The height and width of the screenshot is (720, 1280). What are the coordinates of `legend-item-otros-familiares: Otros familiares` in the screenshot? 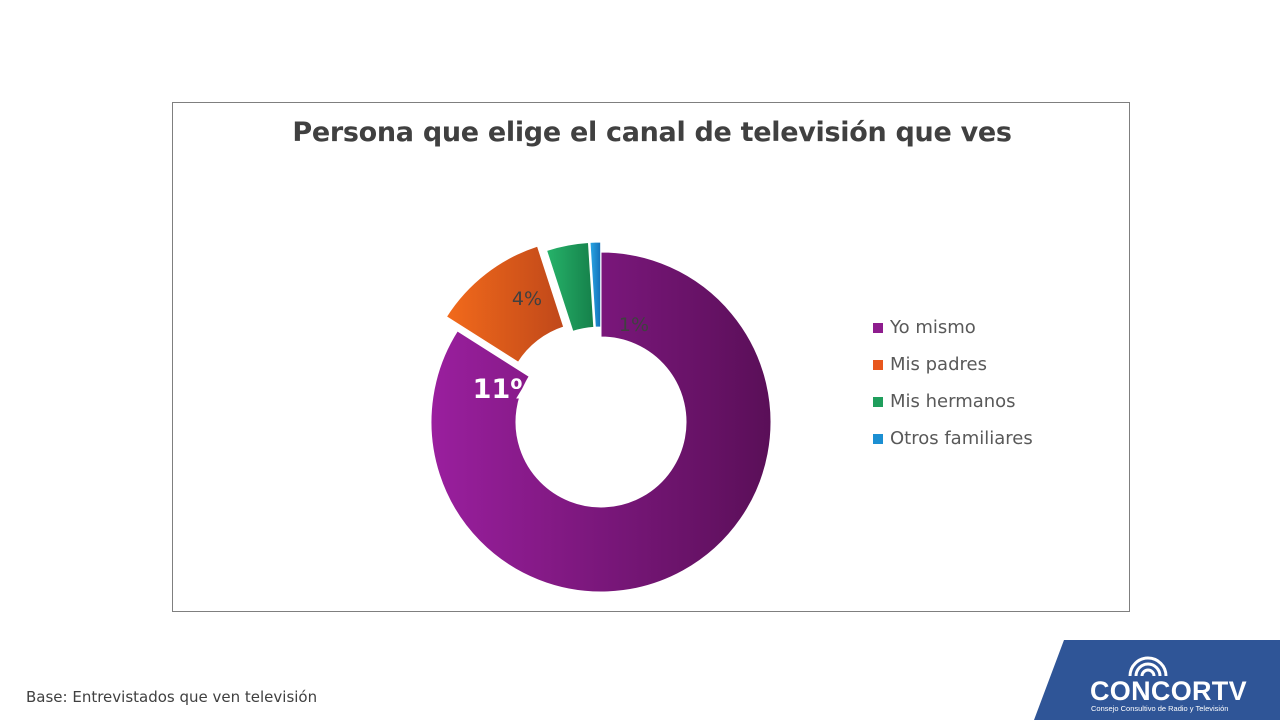 It's located at (953, 438).